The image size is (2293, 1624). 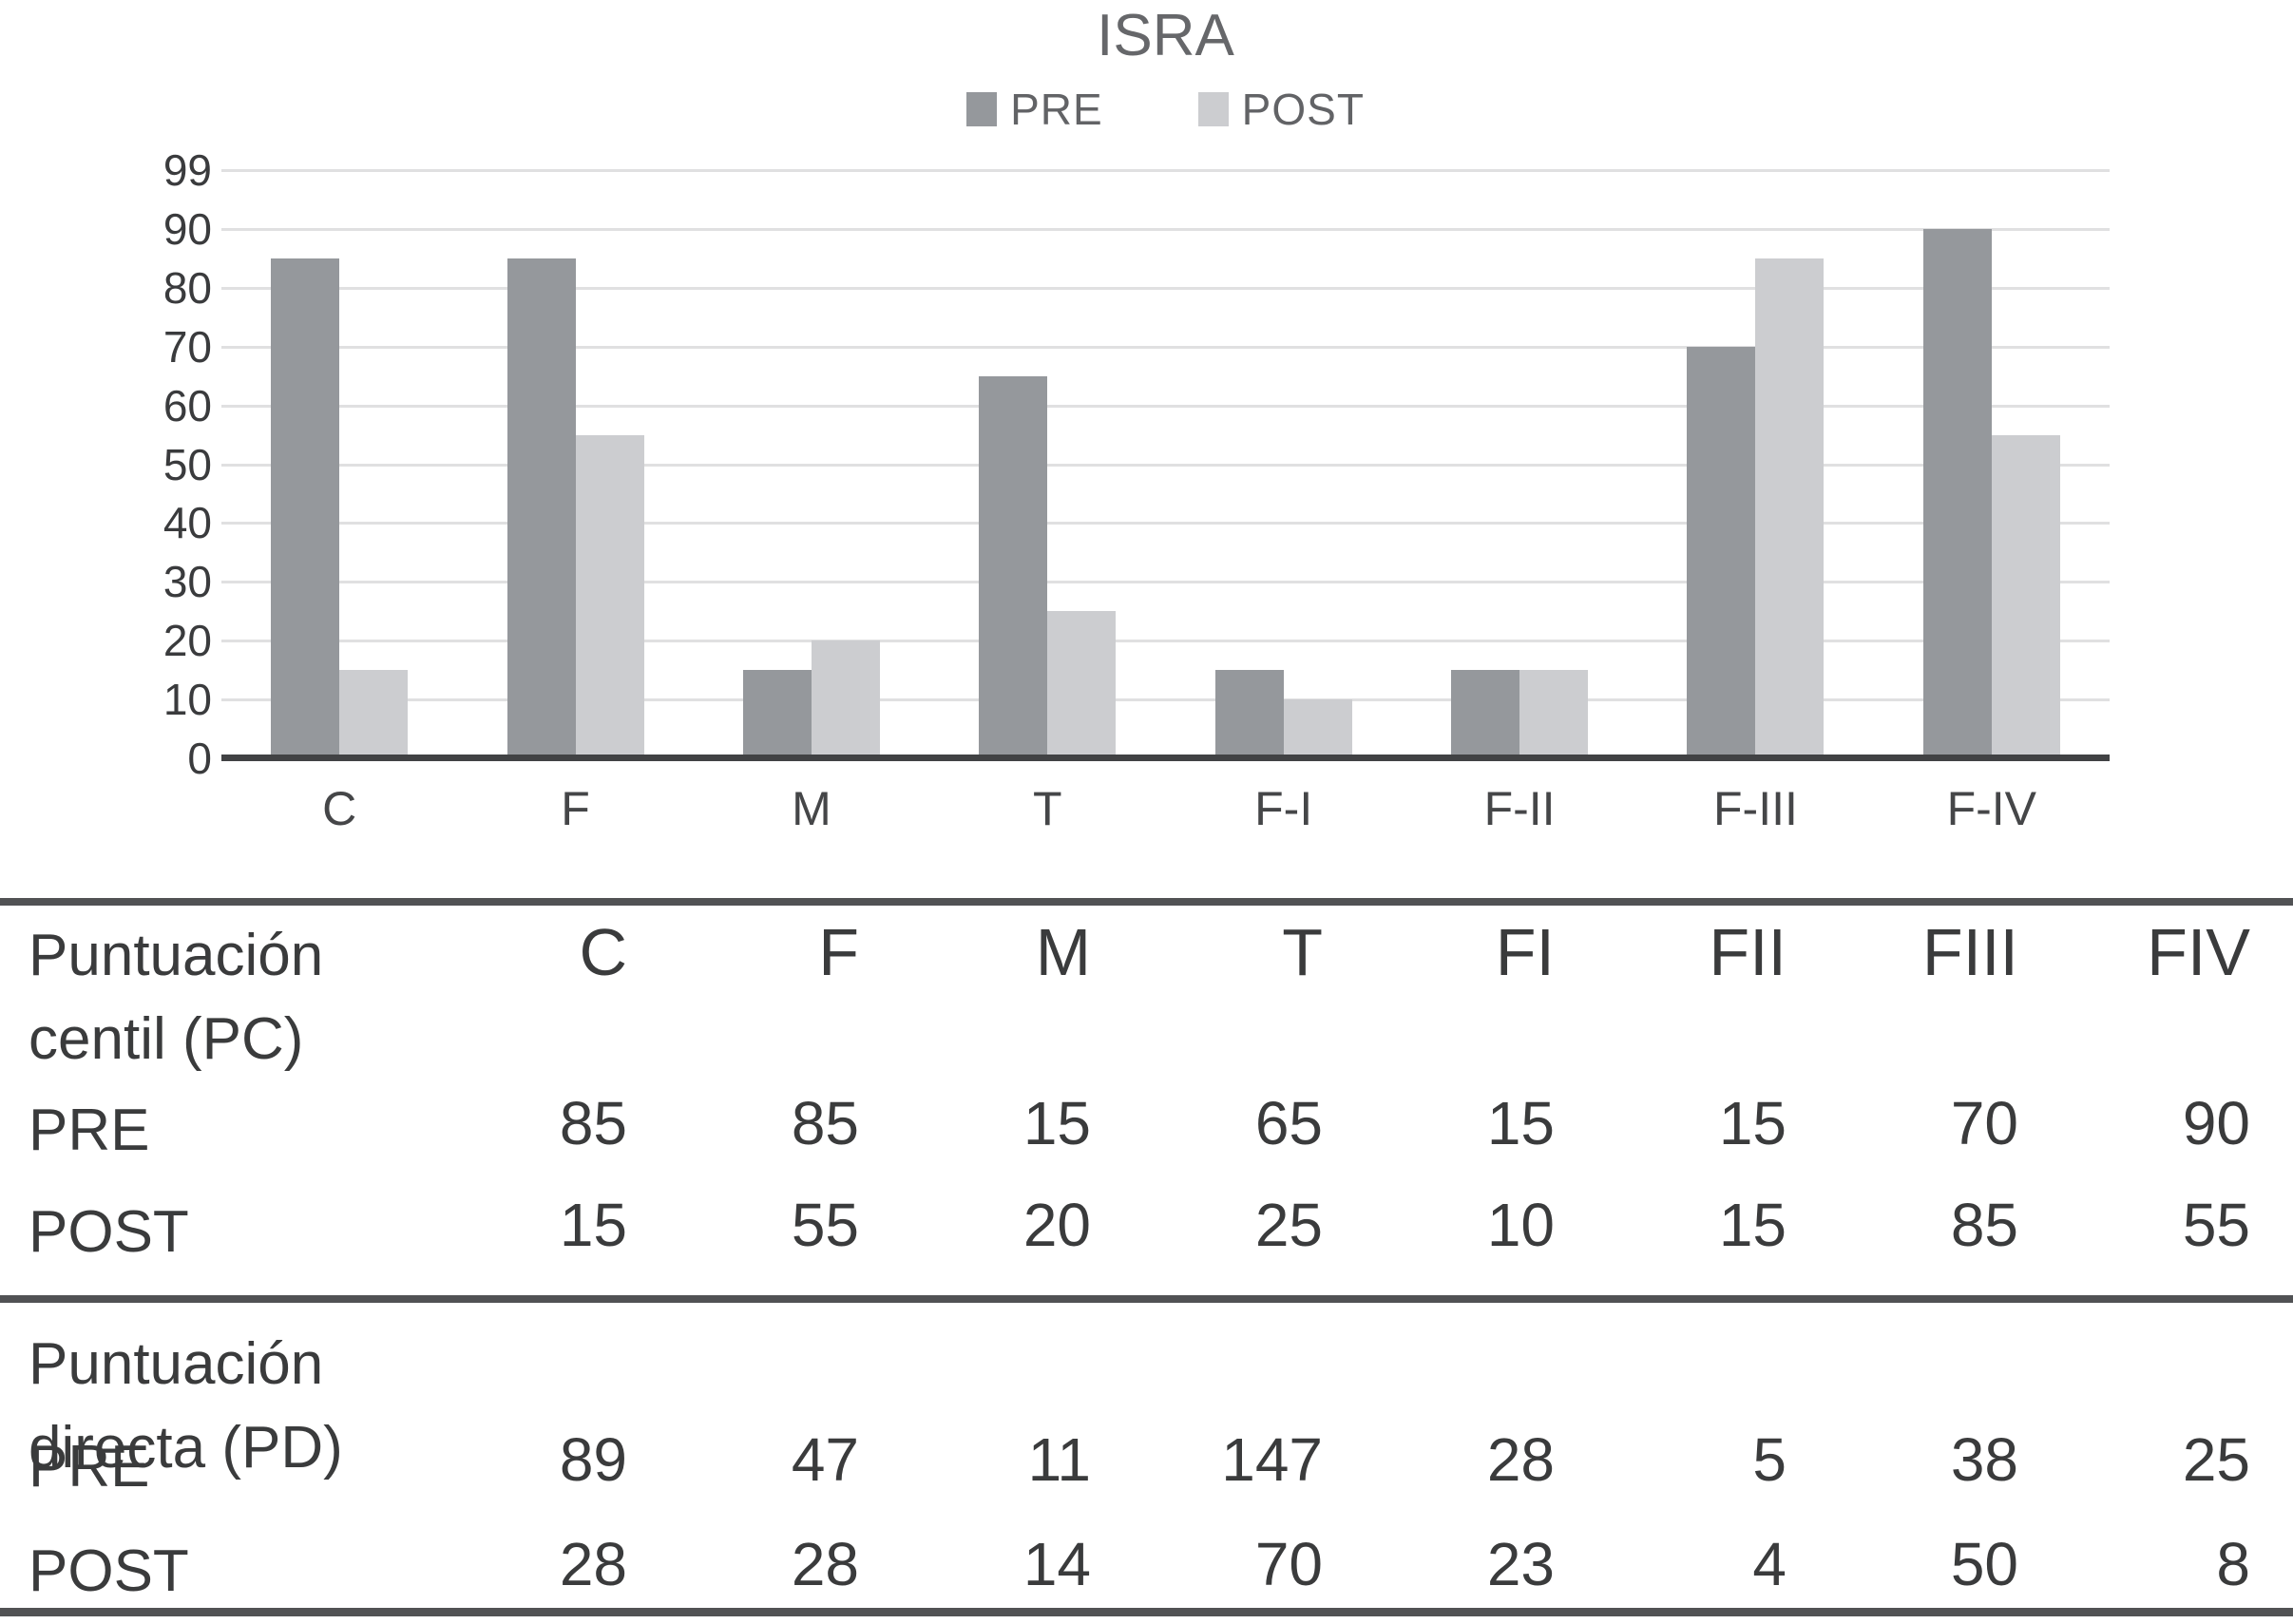 I want to click on value-cell: 147, so click(x=1272, y=1459).